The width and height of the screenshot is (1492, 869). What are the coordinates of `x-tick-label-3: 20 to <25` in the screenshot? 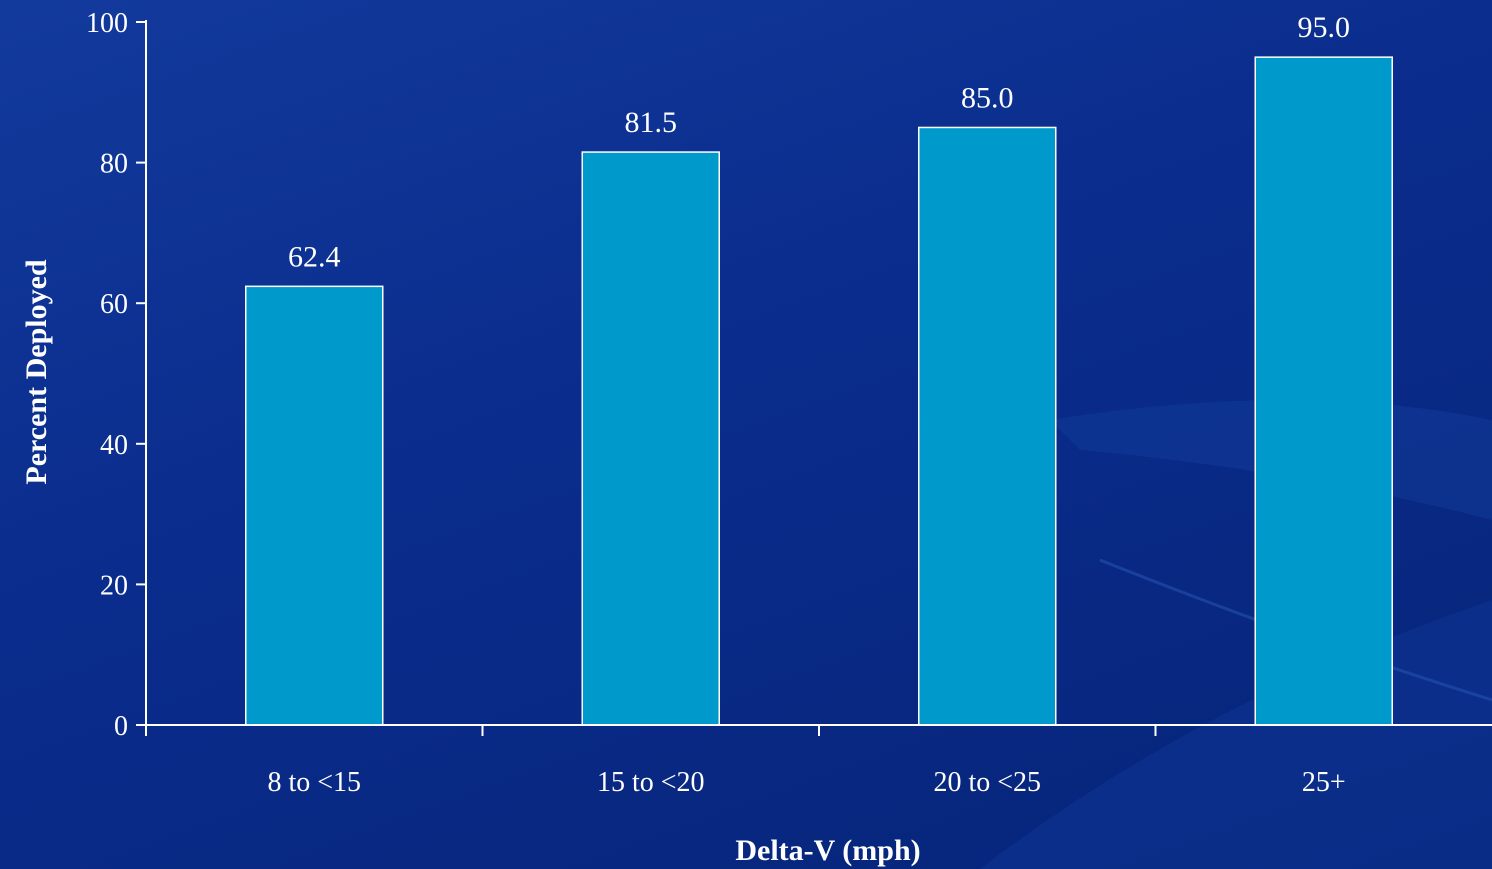 It's located at (987, 782).